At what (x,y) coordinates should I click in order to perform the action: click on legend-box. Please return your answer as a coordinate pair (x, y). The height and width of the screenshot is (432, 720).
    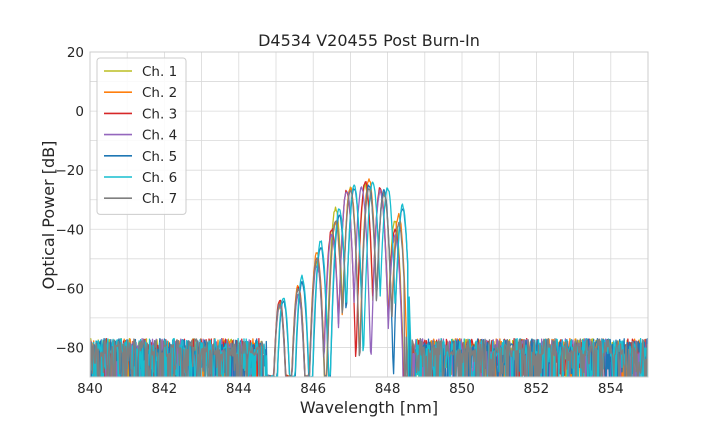
    Looking at the image, I should click on (141, 136).